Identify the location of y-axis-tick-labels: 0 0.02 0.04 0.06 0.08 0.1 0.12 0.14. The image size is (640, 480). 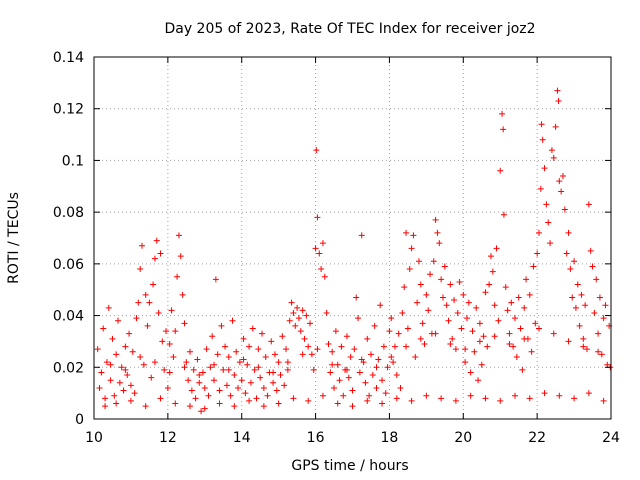
(68, 239).